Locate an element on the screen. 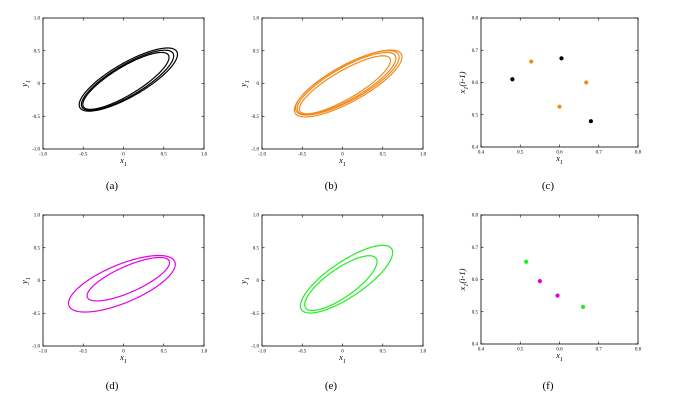  panel-b: -1.0 -0.5 0 0.5 1.0 -1.0 -0.5 0 0.5 1.0 x1 y1 (b) is located at coordinates (332, 104).